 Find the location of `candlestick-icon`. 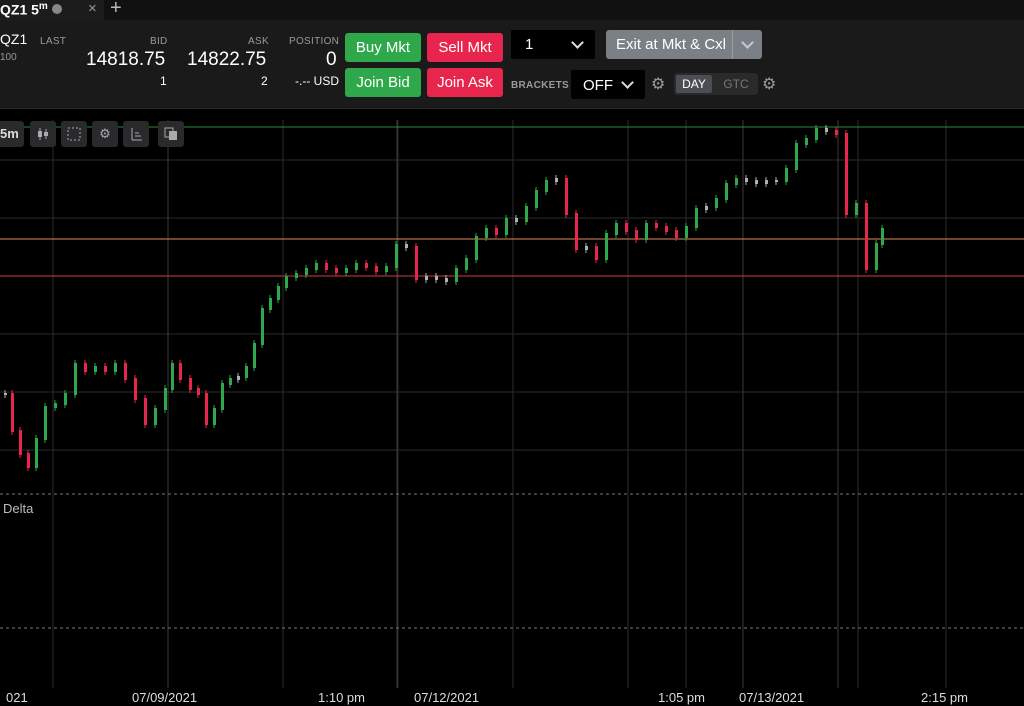

candlestick-icon is located at coordinates (43, 134).